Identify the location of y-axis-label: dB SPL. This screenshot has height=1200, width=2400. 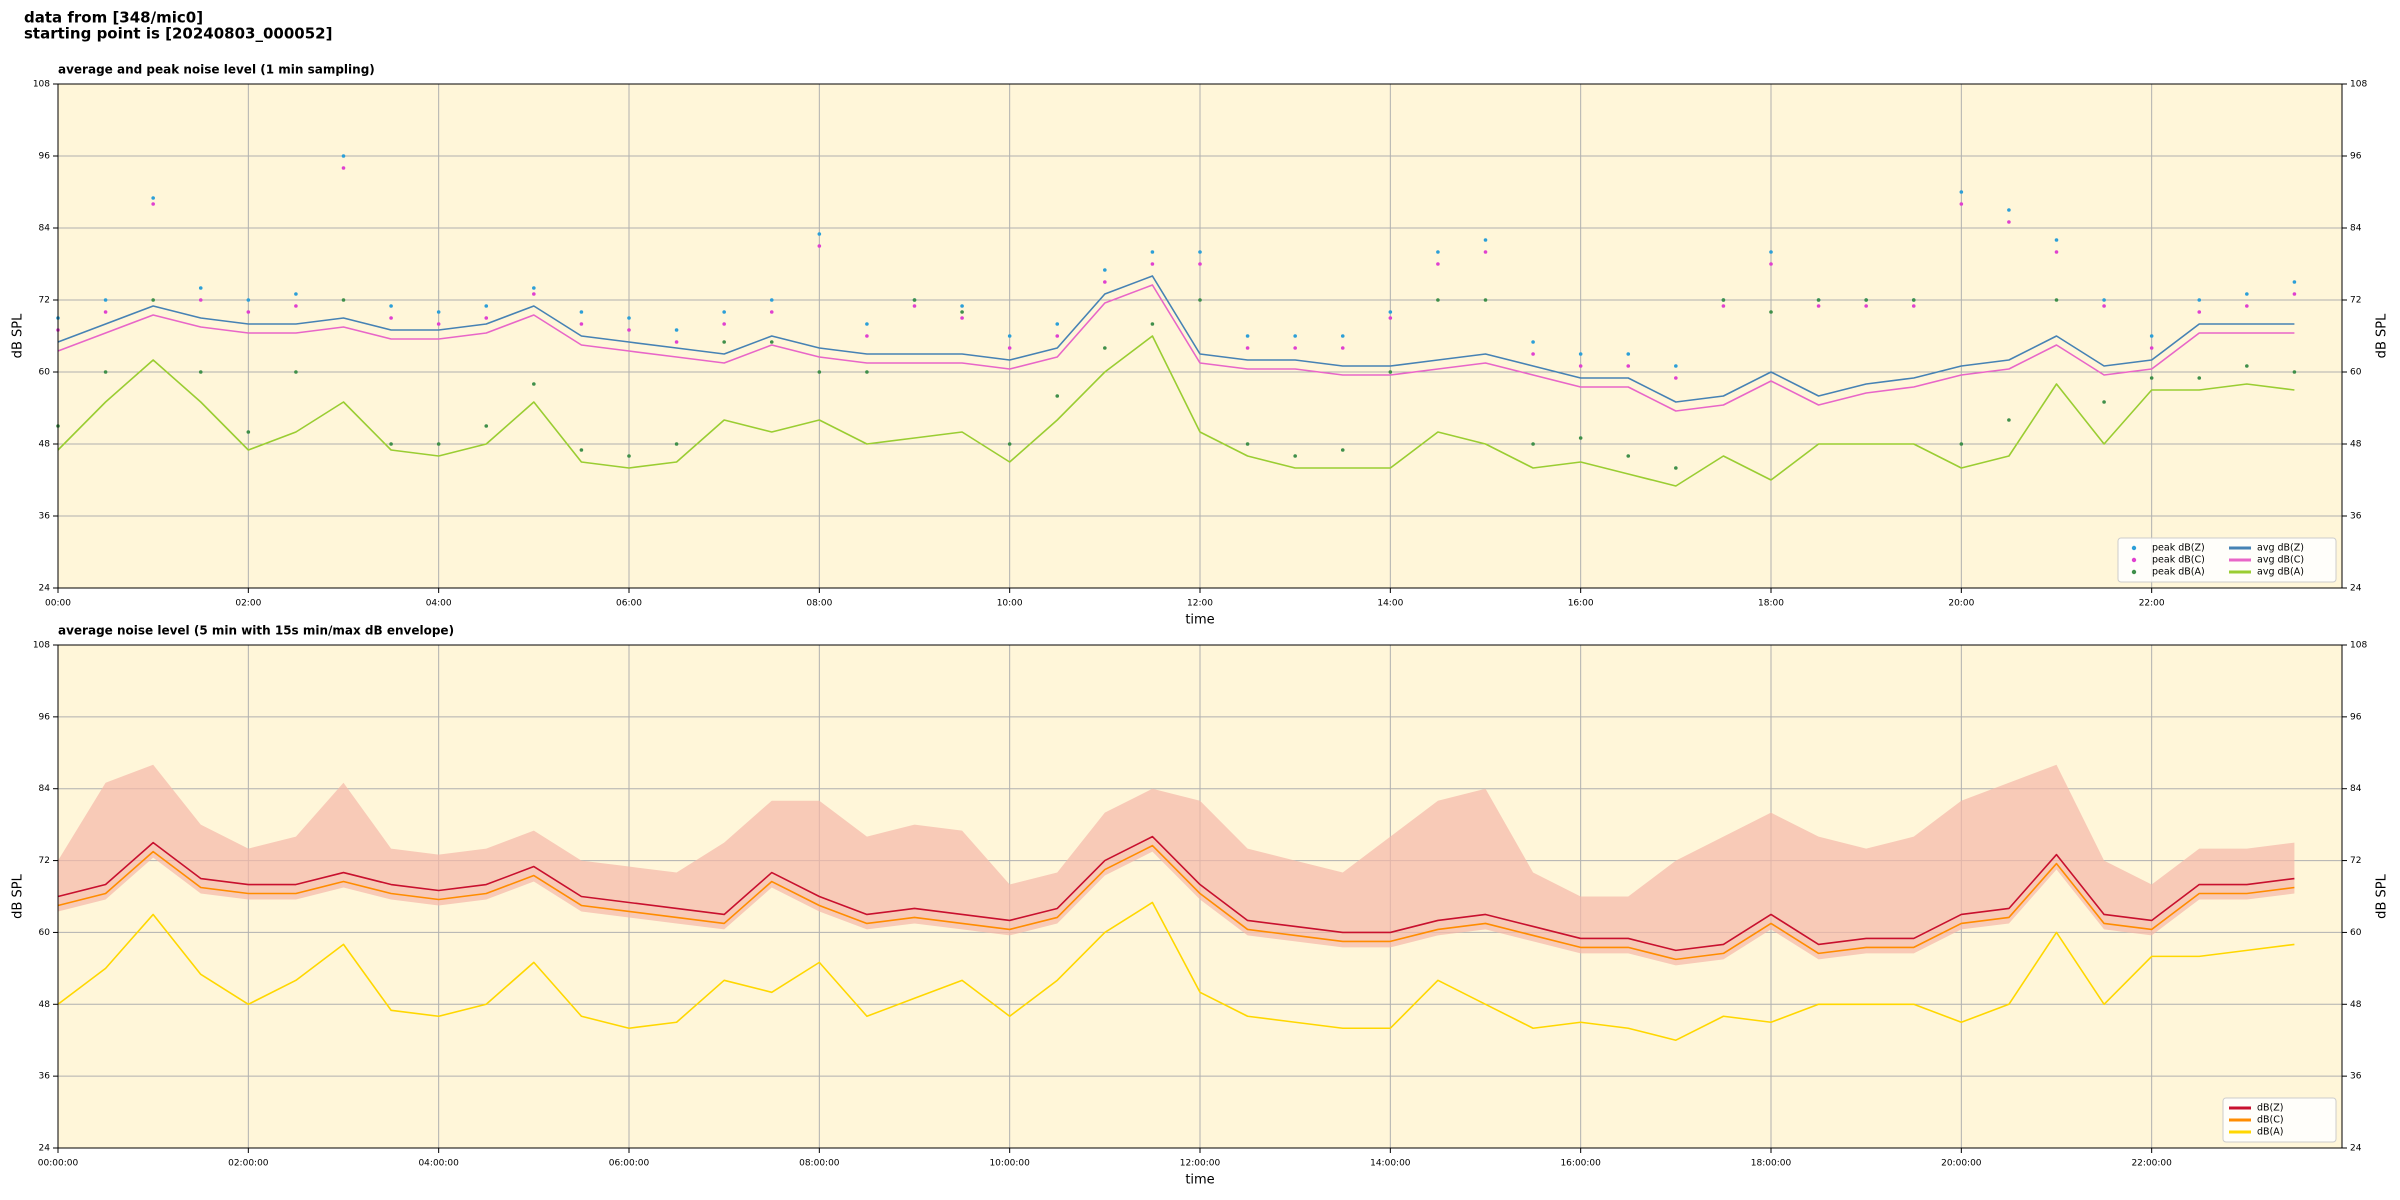
(18, 895).